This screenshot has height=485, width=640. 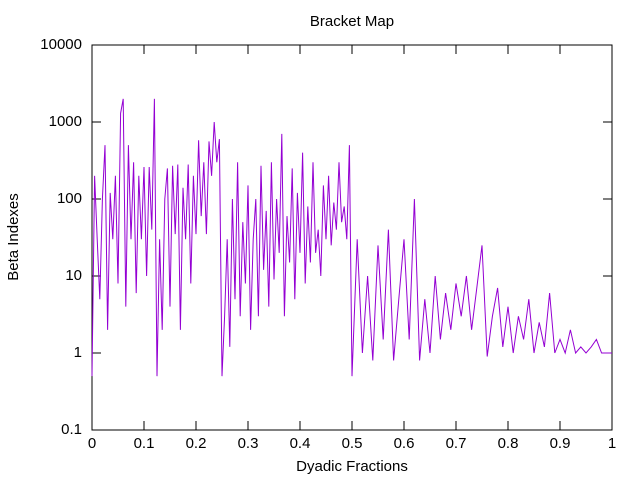 I want to click on x-tick-label: 1, so click(x=612, y=443).